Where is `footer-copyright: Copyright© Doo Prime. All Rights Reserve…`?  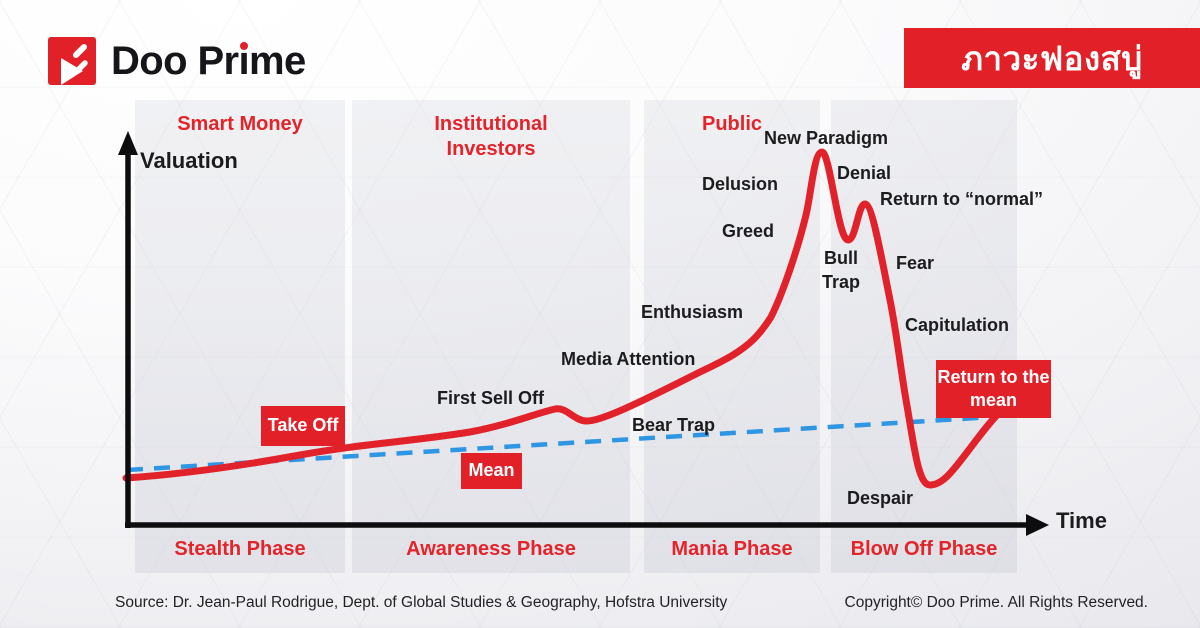 footer-copyright: Copyright© Doo Prime. All Rights Reserve… is located at coordinates (996, 602).